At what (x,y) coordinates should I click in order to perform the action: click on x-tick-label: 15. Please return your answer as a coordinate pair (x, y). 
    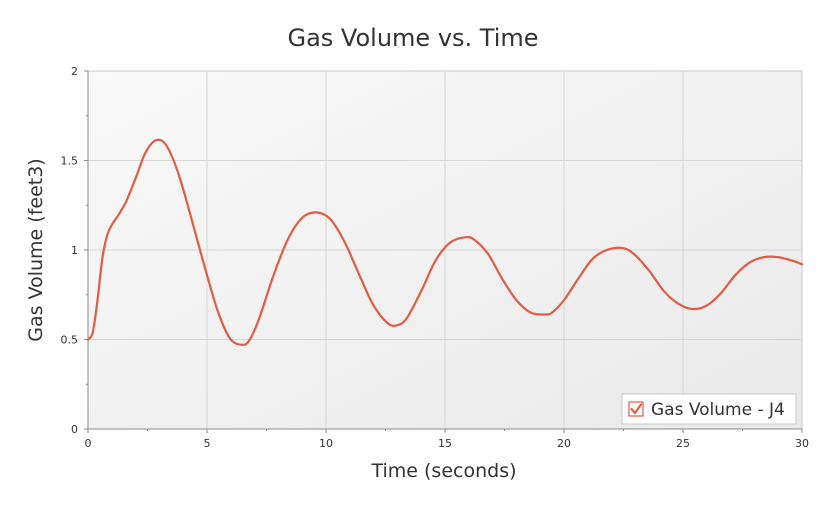
    Looking at the image, I should click on (445, 443).